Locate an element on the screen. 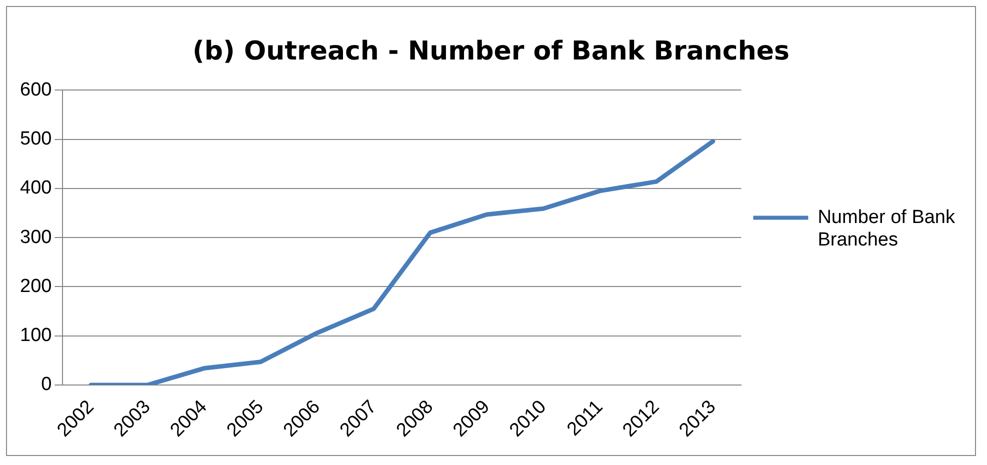 The image size is (987, 465). y-tick-label: 300 is located at coordinates (36, 237).